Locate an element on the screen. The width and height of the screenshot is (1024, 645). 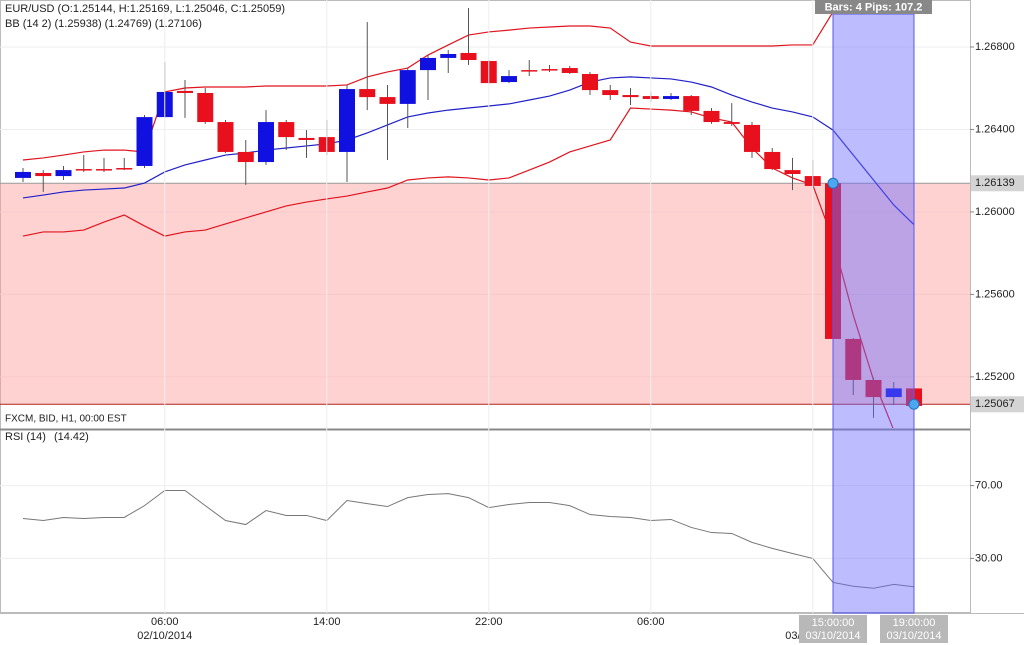
selection-label: Bars: 4 Pips: 107.2 is located at coordinates (874, 7).